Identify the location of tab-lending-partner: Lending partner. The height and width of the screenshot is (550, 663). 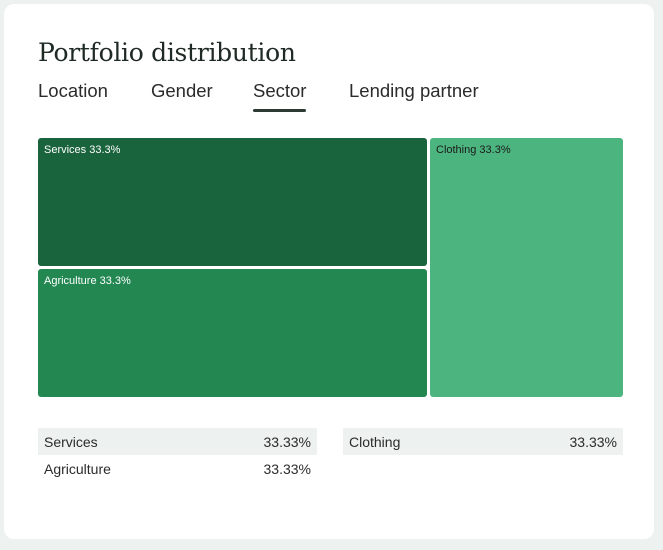
(414, 90).